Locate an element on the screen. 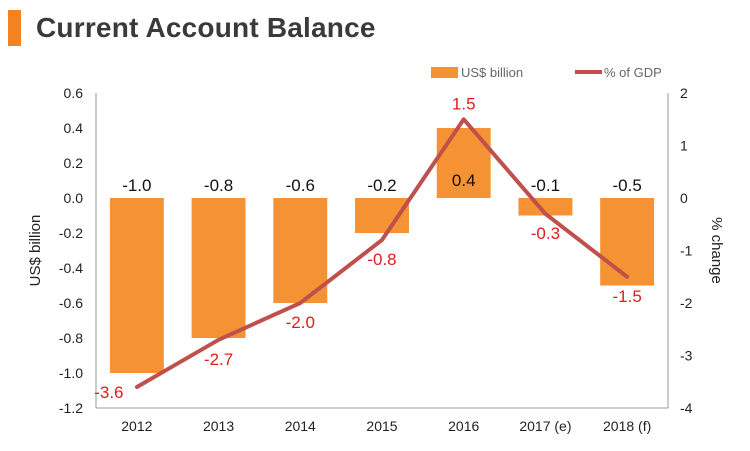 This screenshot has height=451, width=750. x-tick-label: 2018 (f) is located at coordinates (627, 426).